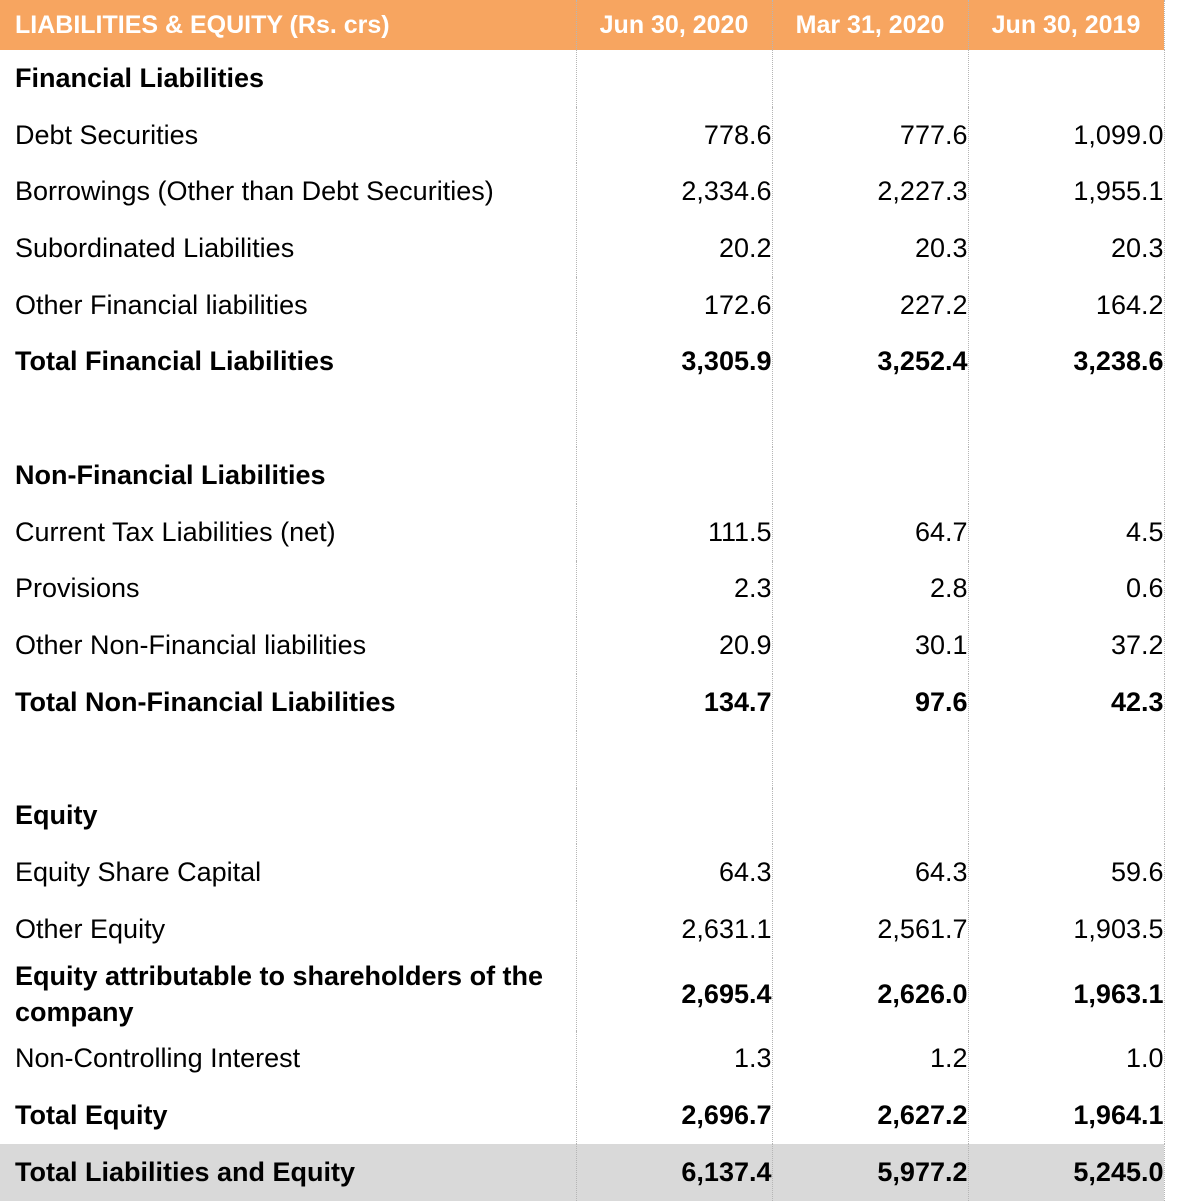  What do you see at coordinates (673, 305) in the screenshot?
I see `cell-value: 172.6` at bounding box center [673, 305].